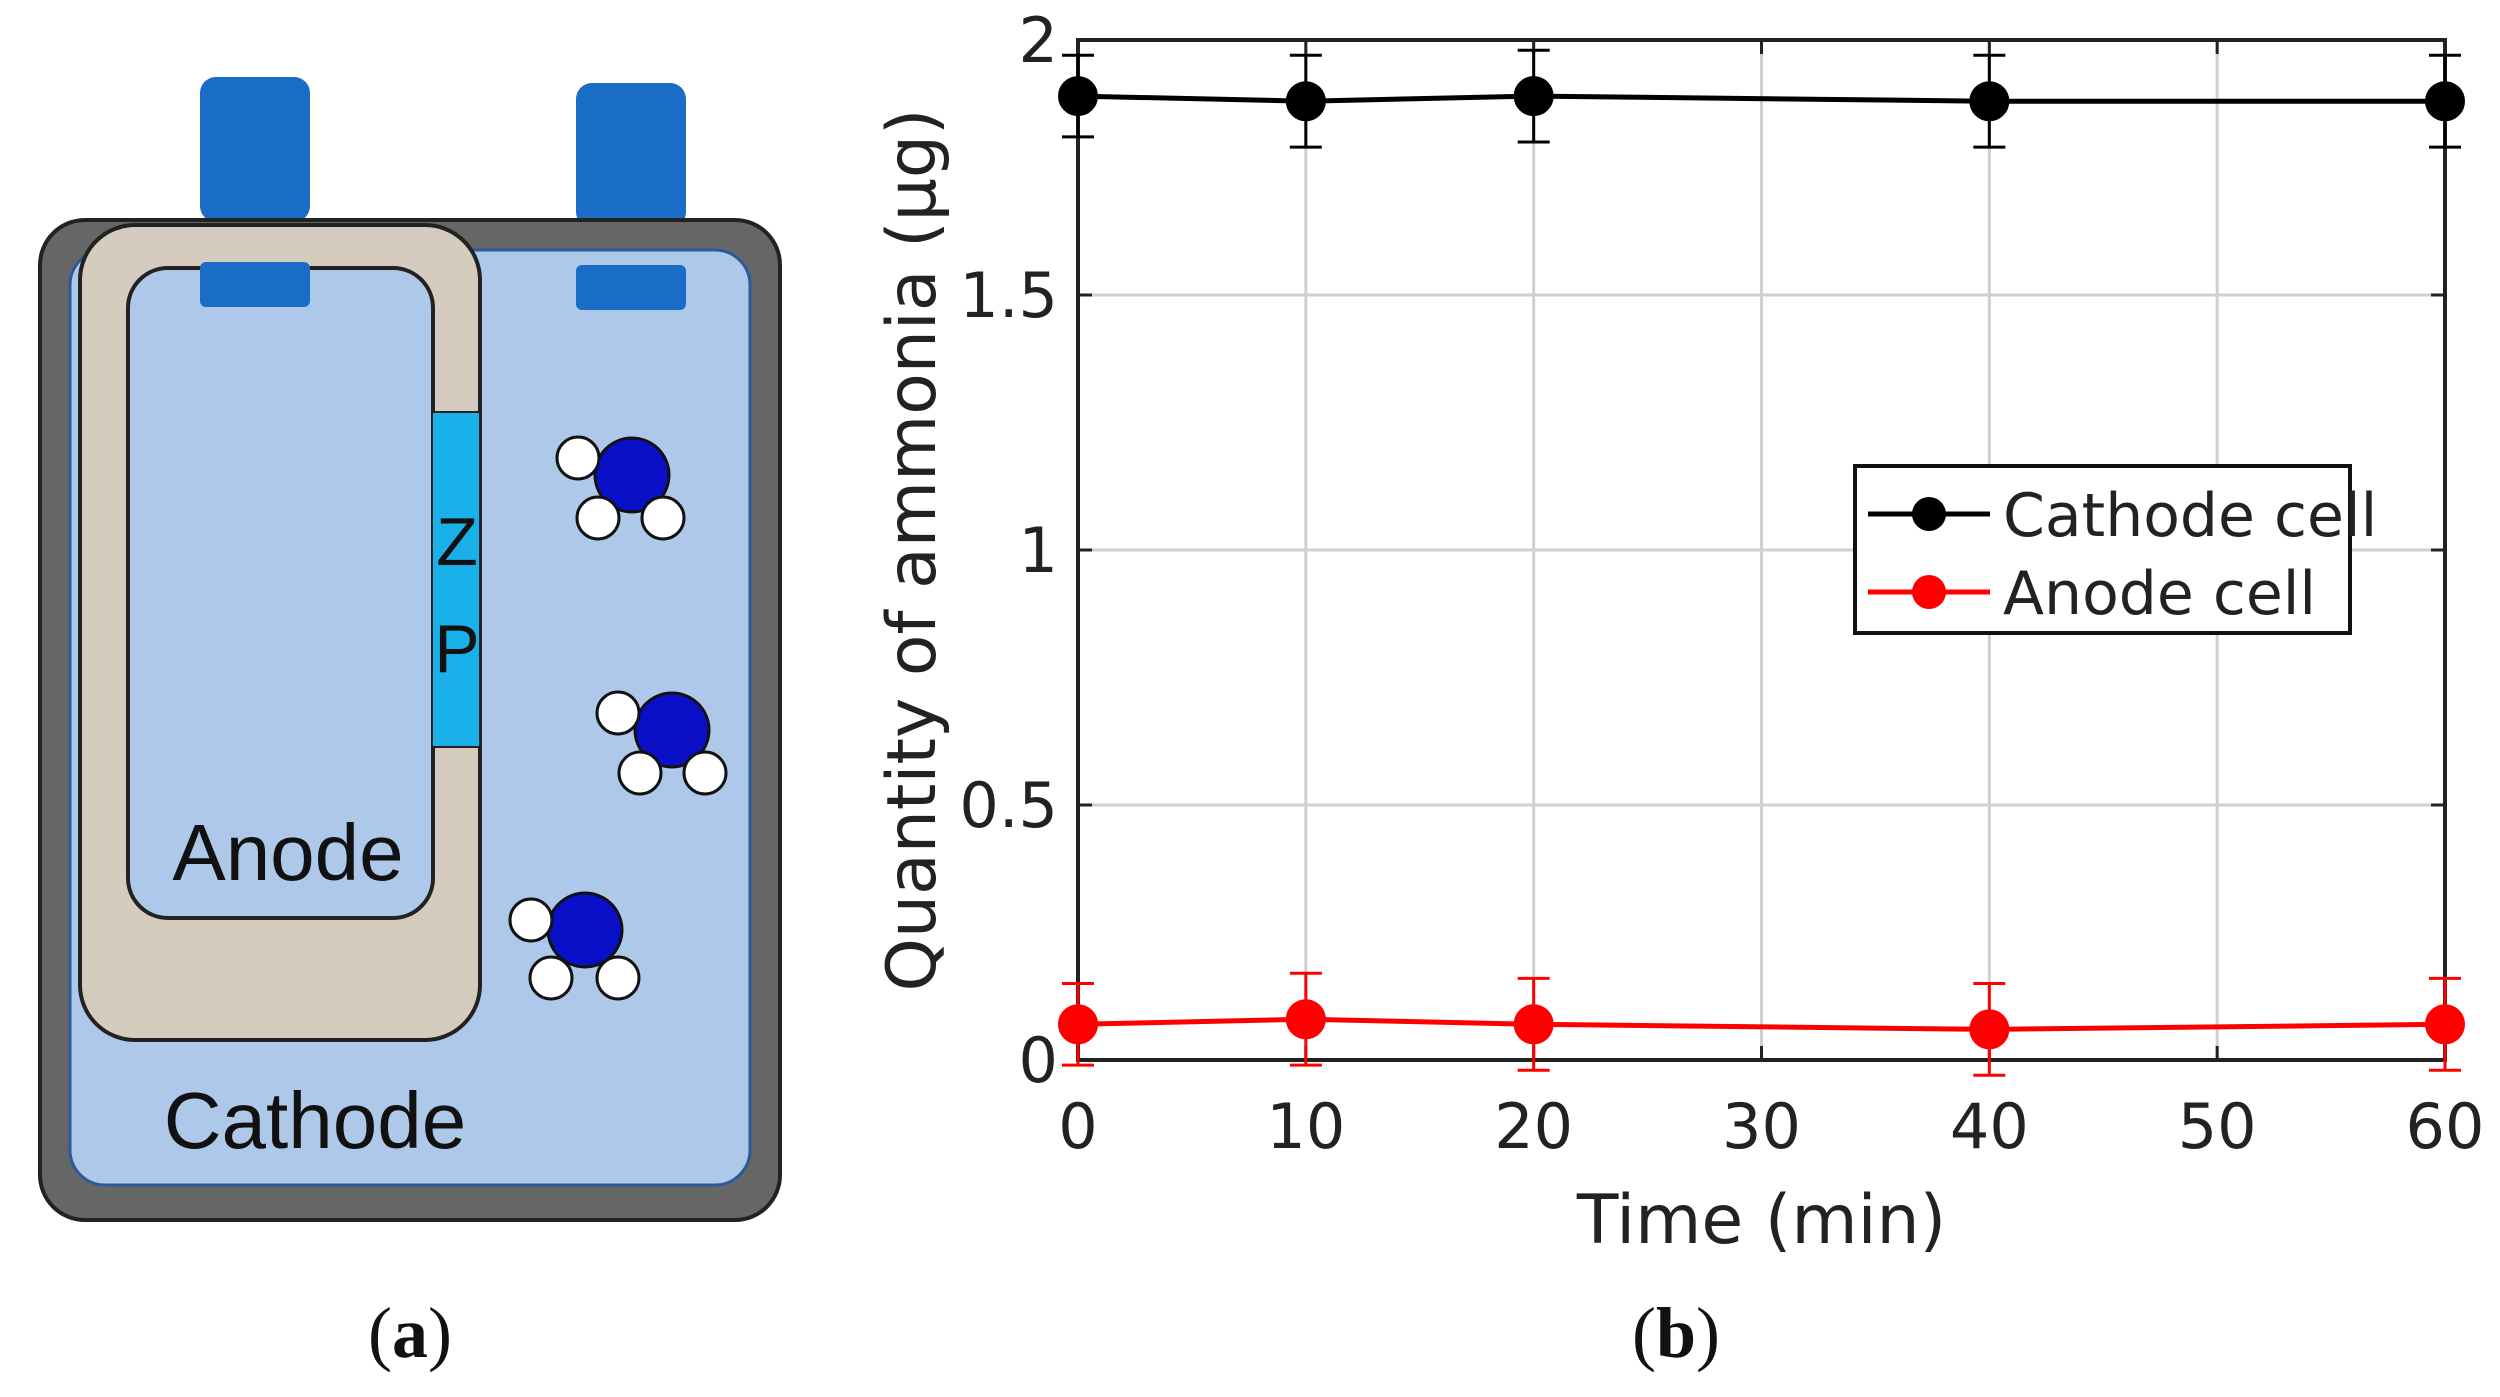 This screenshot has height=1397, width=2500. Describe the element at coordinates (1305, 1126) in the screenshot. I see `x-tick-label: 10` at that location.